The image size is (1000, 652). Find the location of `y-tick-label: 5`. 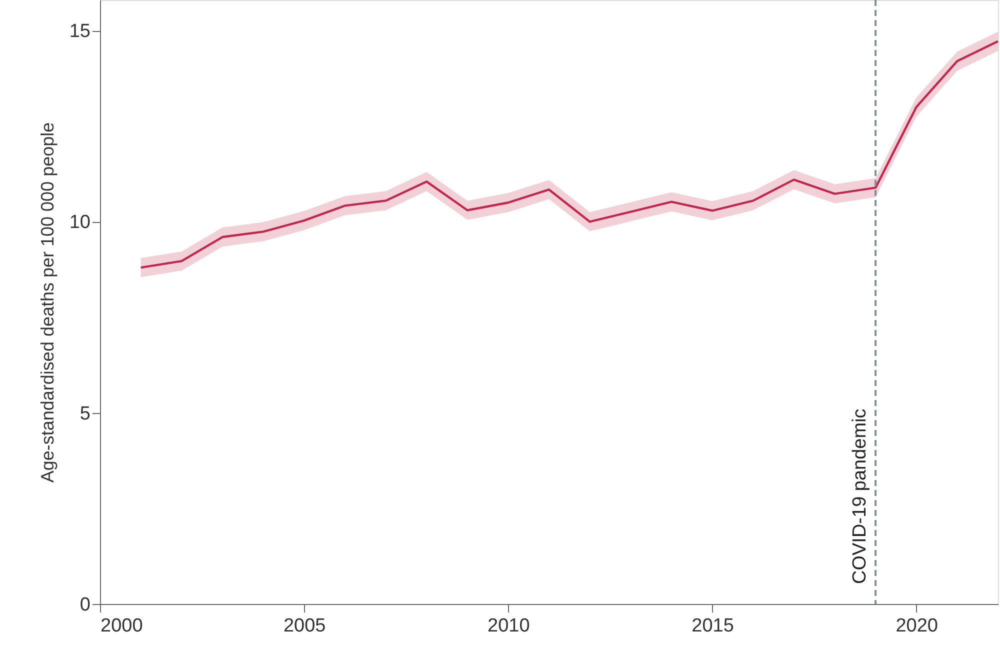

y-tick-label: 5 is located at coordinates (85, 413).